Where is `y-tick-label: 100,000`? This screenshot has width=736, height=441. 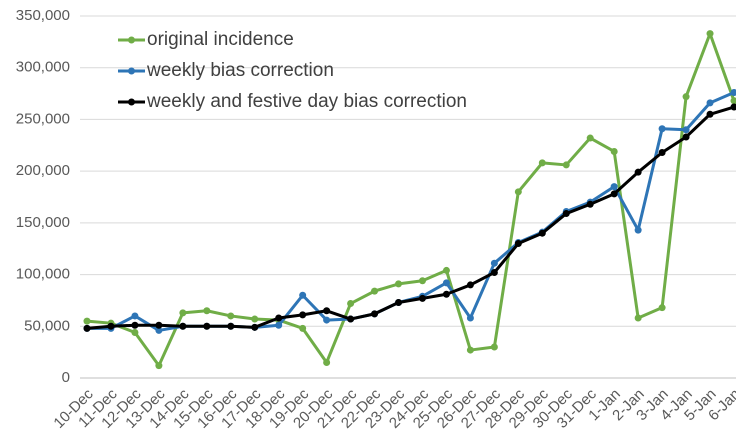 y-tick-label: 100,000 is located at coordinates (43, 274).